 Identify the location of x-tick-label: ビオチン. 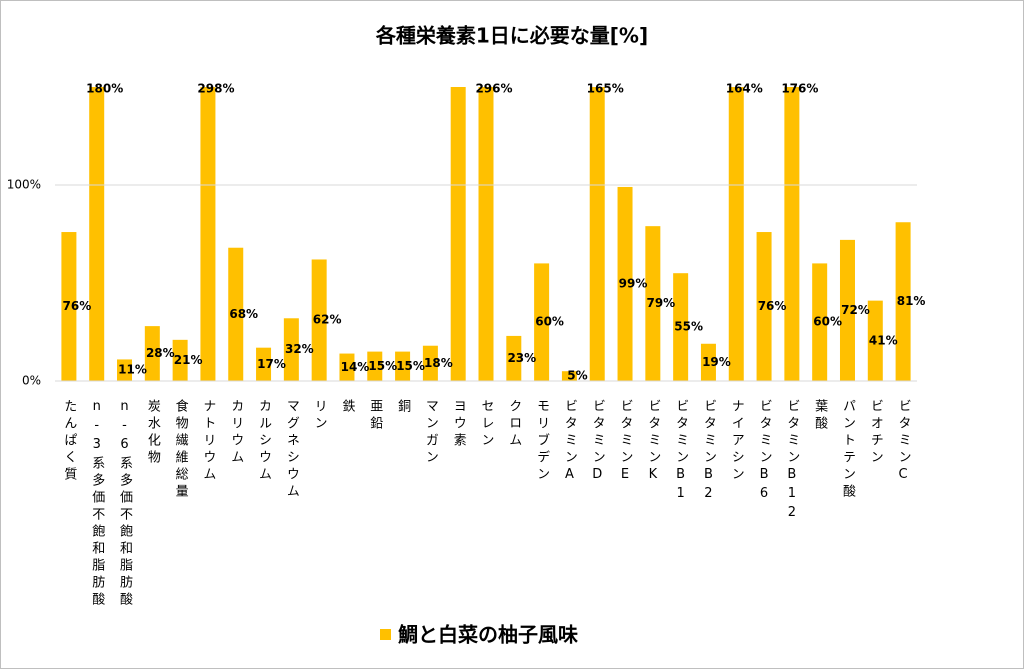
(875, 433).